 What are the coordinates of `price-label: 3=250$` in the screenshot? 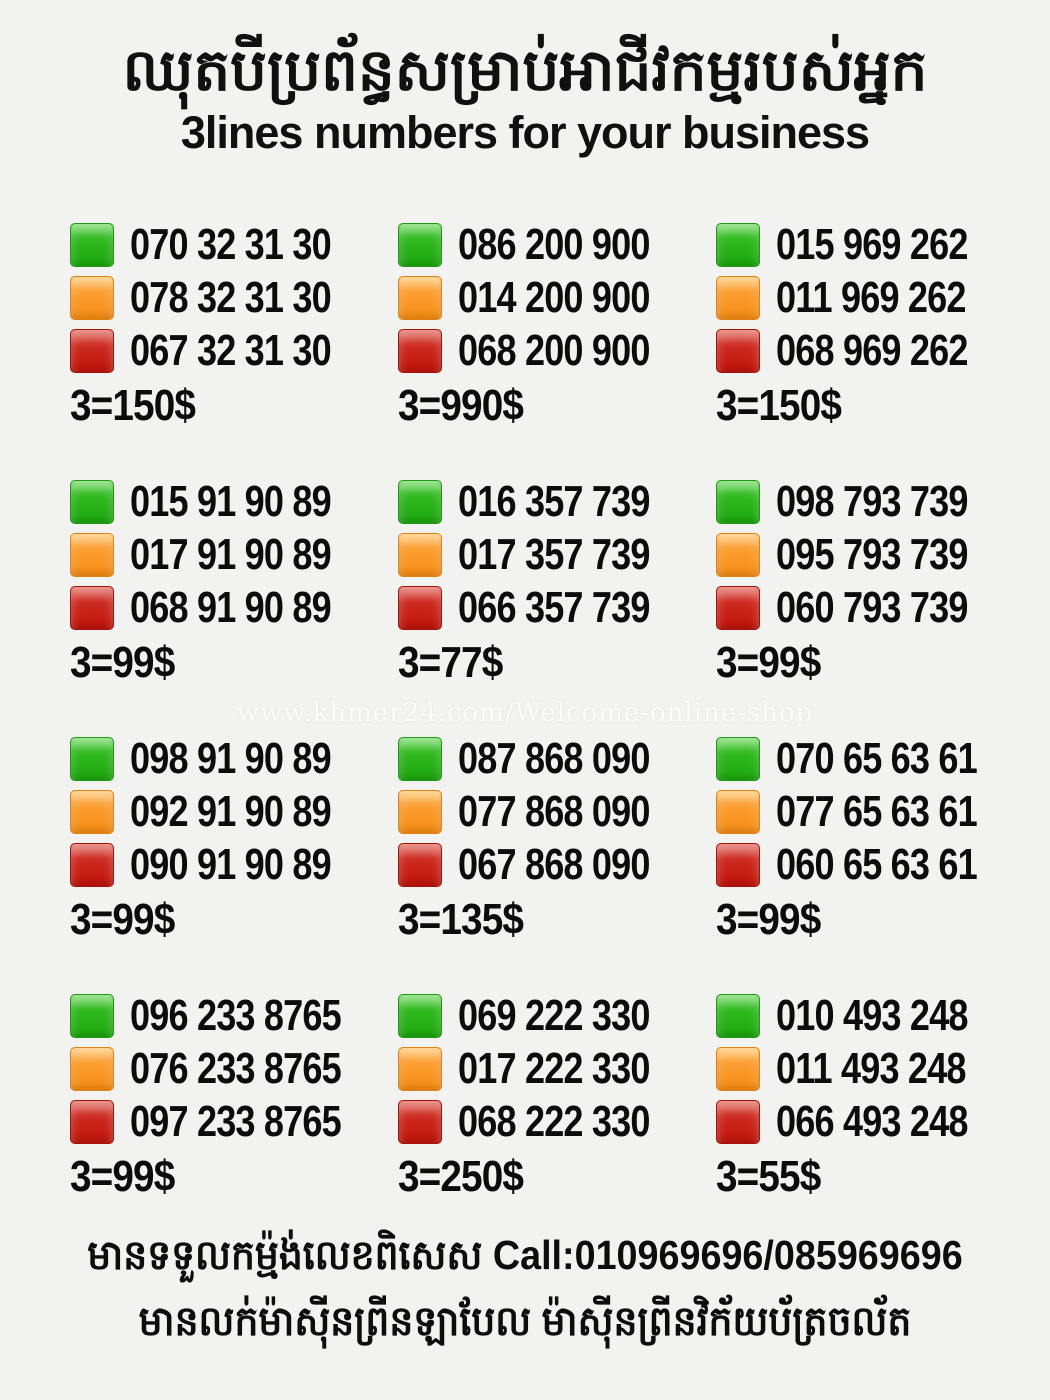 It's located at (461, 1176).